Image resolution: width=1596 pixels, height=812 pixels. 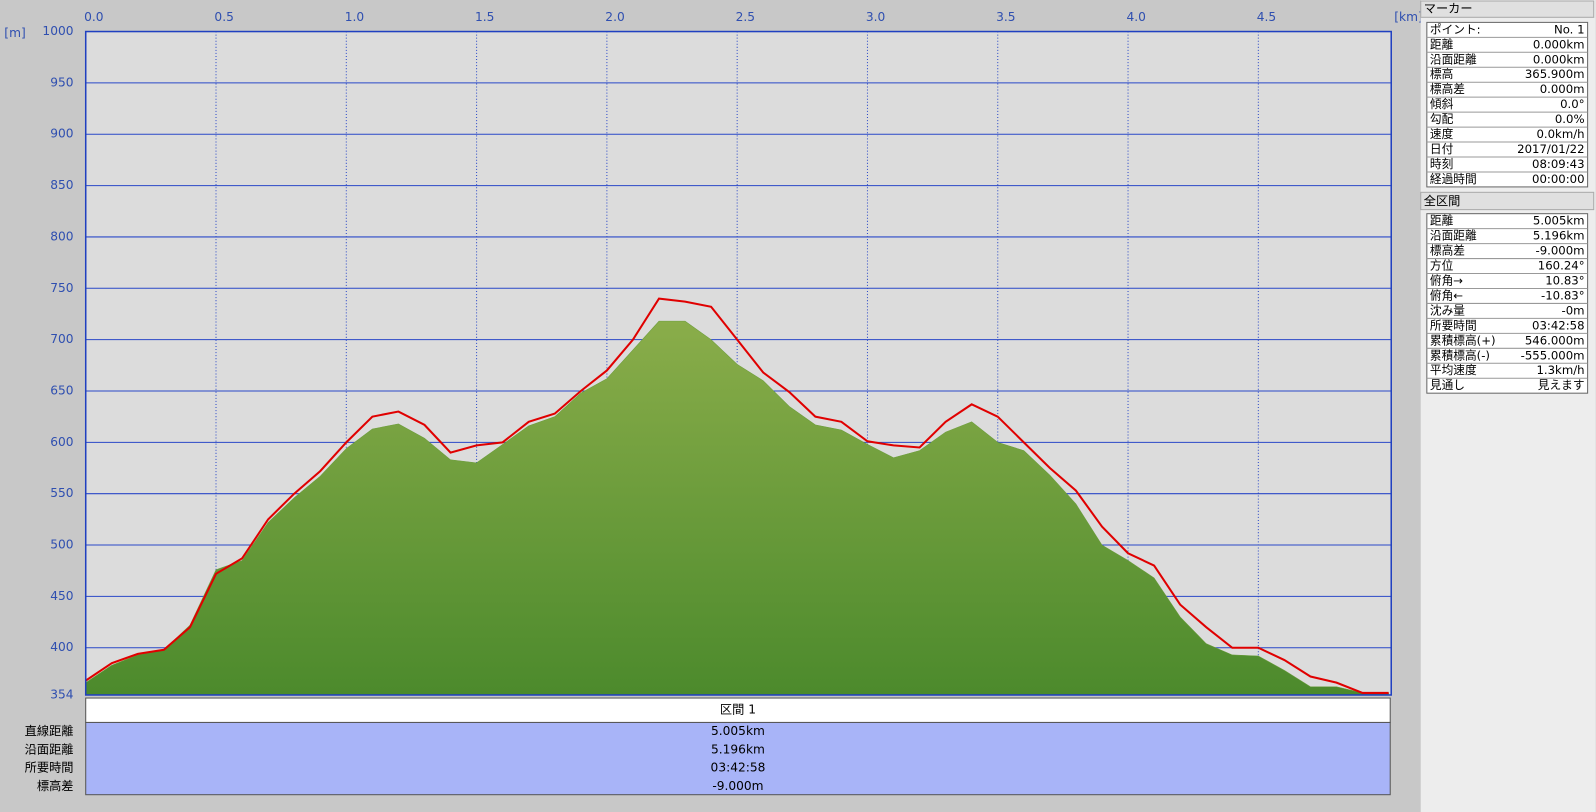 What do you see at coordinates (1408, 17) in the screenshot?
I see `x-unit: [km]` at bounding box center [1408, 17].